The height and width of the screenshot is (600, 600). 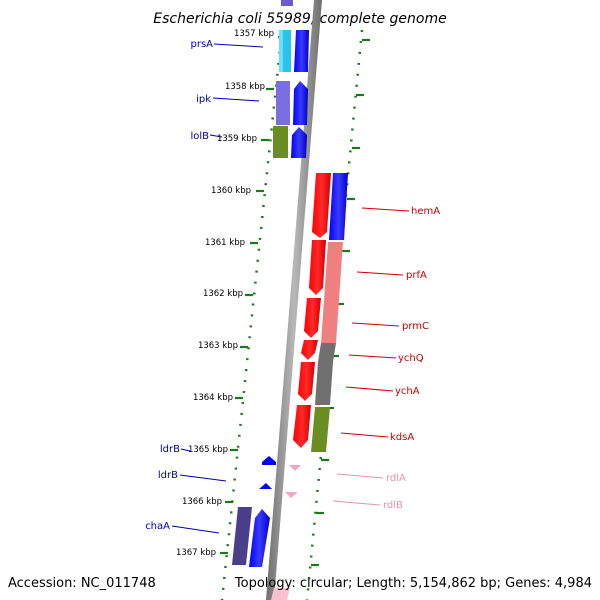 What do you see at coordinates (317, 267) in the screenshot?
I see `gene-arrow-prfA` at bounding box center [317, 267].